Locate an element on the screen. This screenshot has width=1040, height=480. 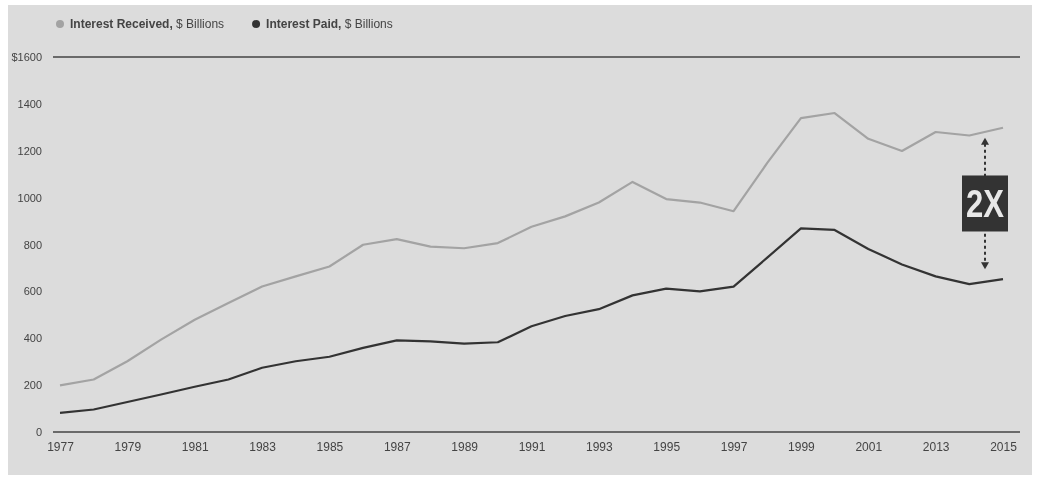
x-tick-label: 2015 is located at coordinates (1004, 446).